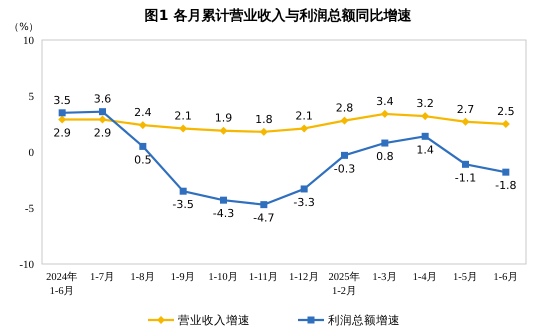 The width and height of the screenshot is (536, 334). I want to click on data-label: 1.8, so click(264, 119).